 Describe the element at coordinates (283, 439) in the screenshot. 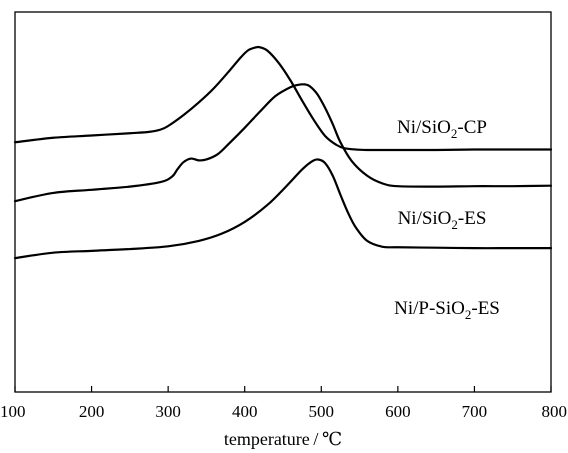

I see `x-axis-label: temperature / ℃` at that location.